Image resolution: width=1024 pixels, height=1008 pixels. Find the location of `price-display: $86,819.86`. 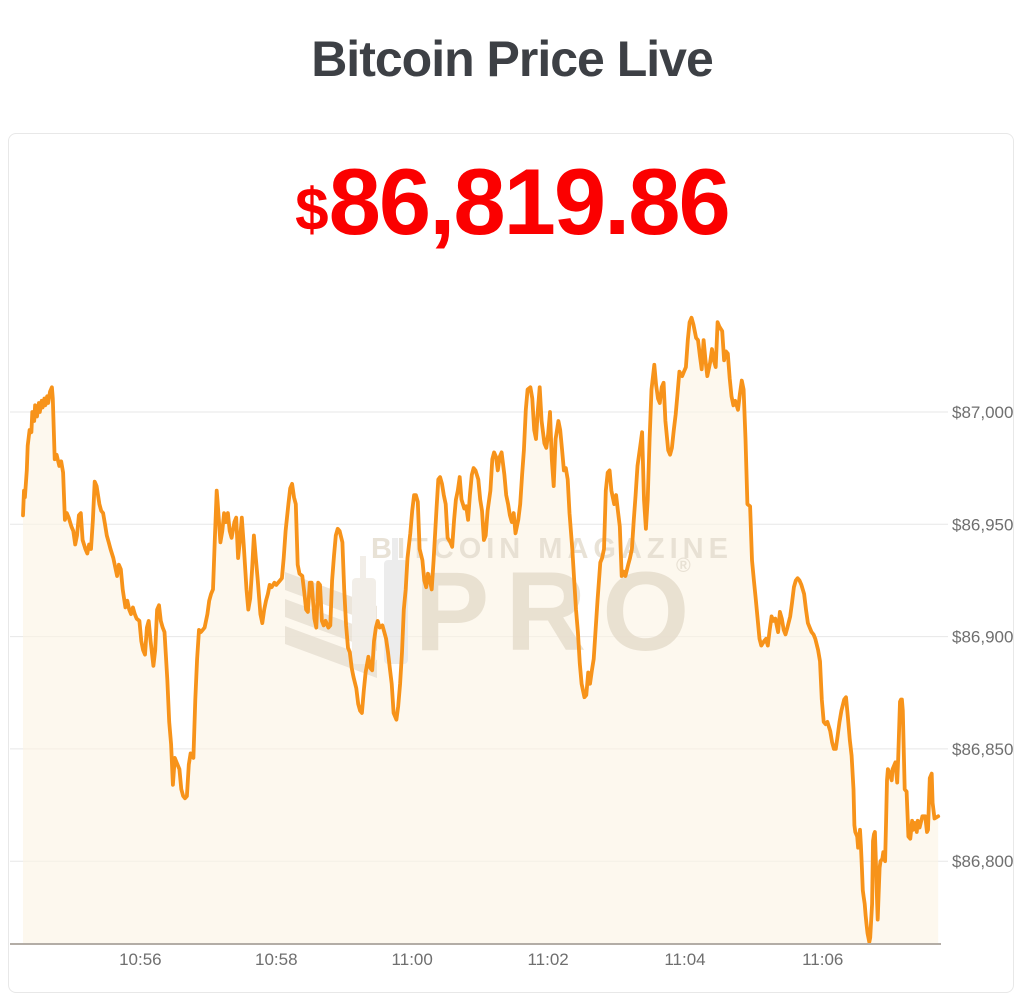

price-display: $86,819.86 is located at coordinates (512, 202).